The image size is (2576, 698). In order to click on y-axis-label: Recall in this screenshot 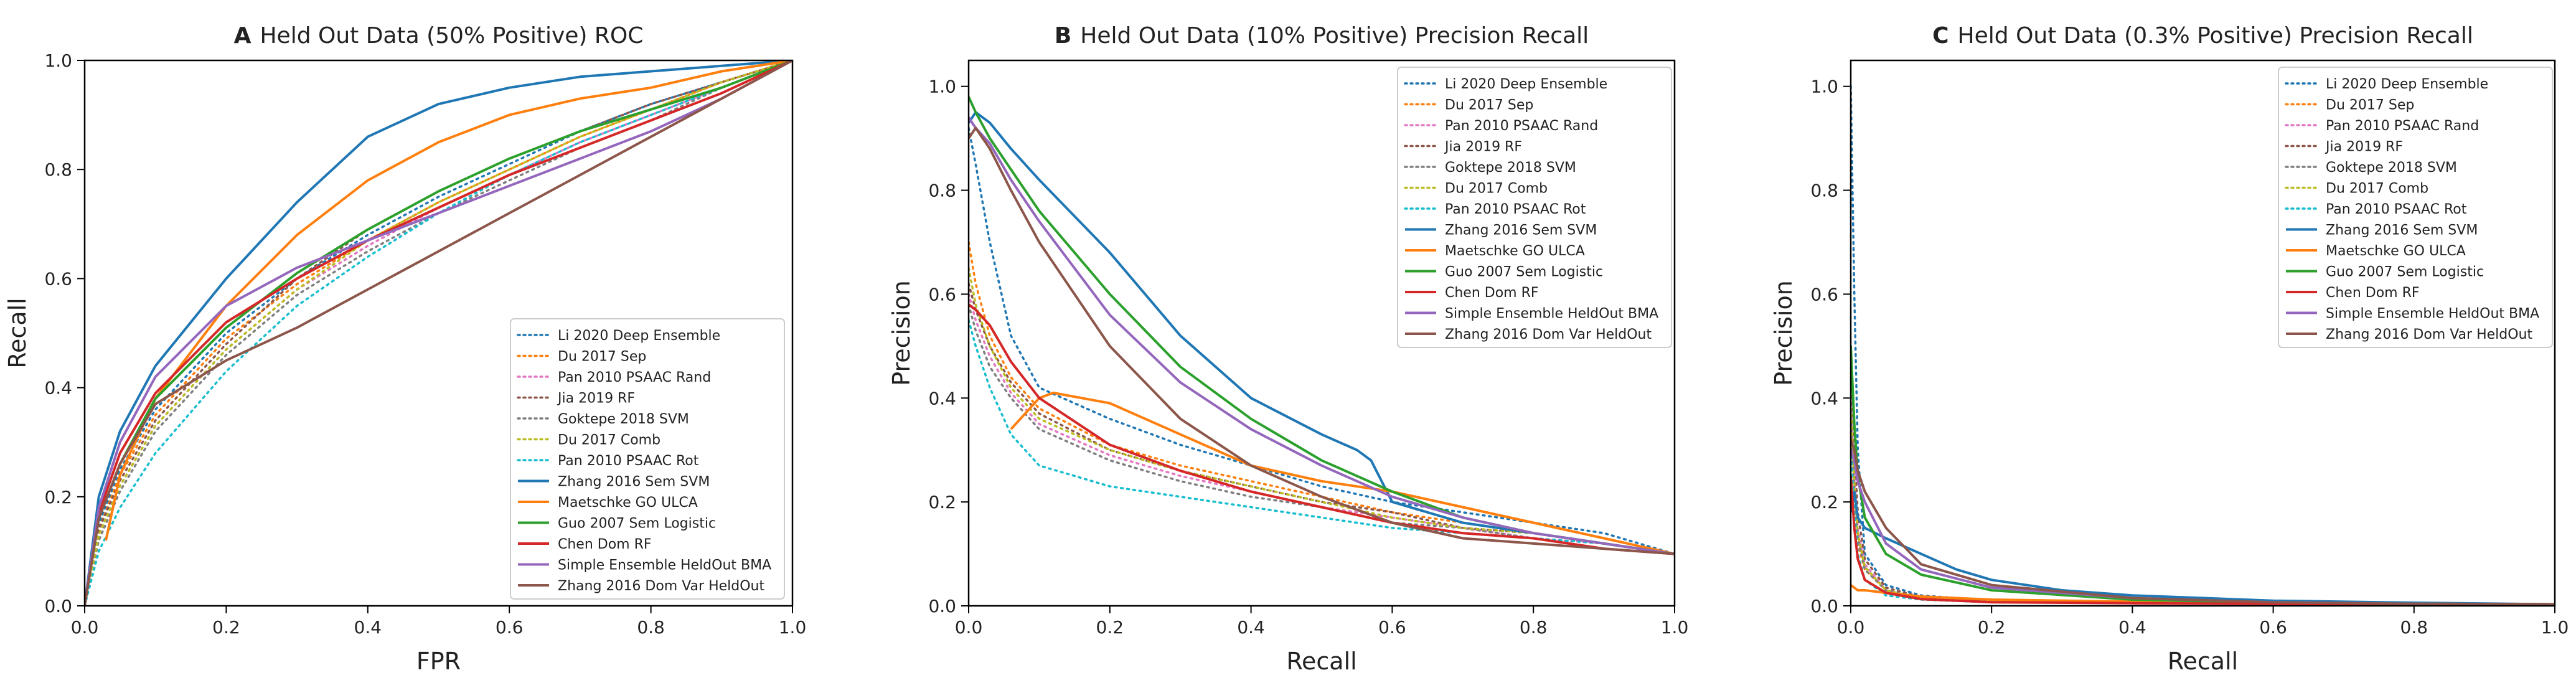, I will do `click(17, 333)`.